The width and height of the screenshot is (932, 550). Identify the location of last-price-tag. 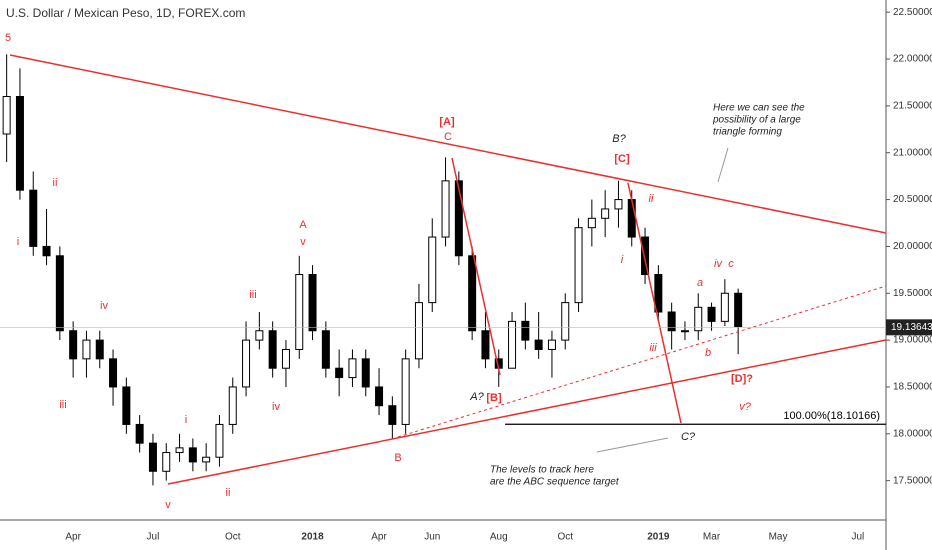
(909, 327).